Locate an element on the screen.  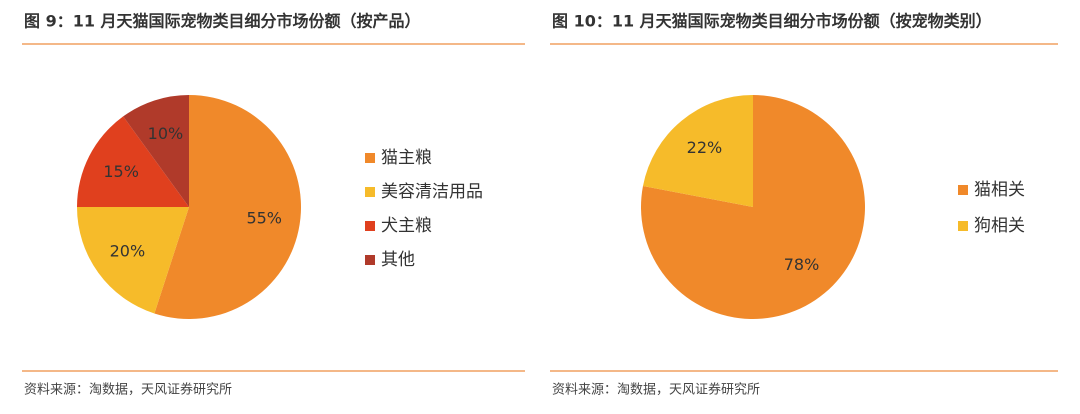
data-label: 20% is located at coordinates (128, 250).